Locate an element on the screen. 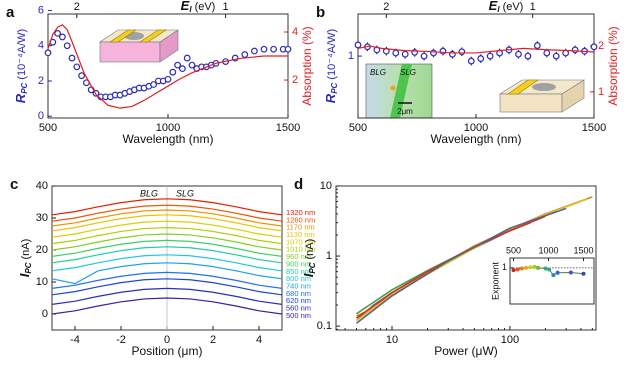 This screenshot has height=369, width=627. series-label: 960 nm is located at coordinates (298, 256).